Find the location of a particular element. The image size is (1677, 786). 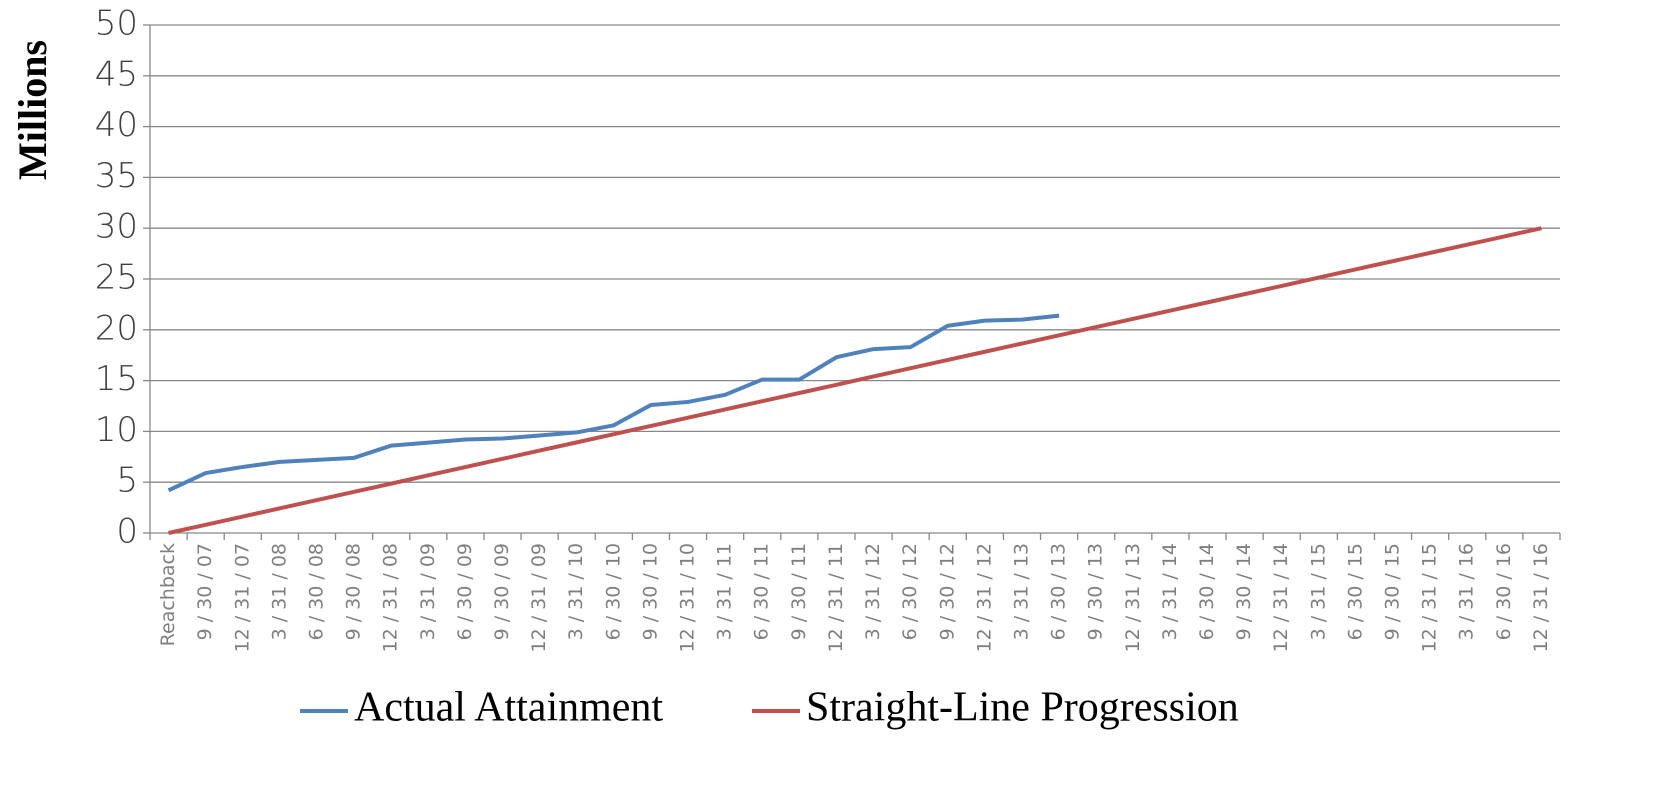

y-tick-label: 40 is located at coordinates (116, 125).